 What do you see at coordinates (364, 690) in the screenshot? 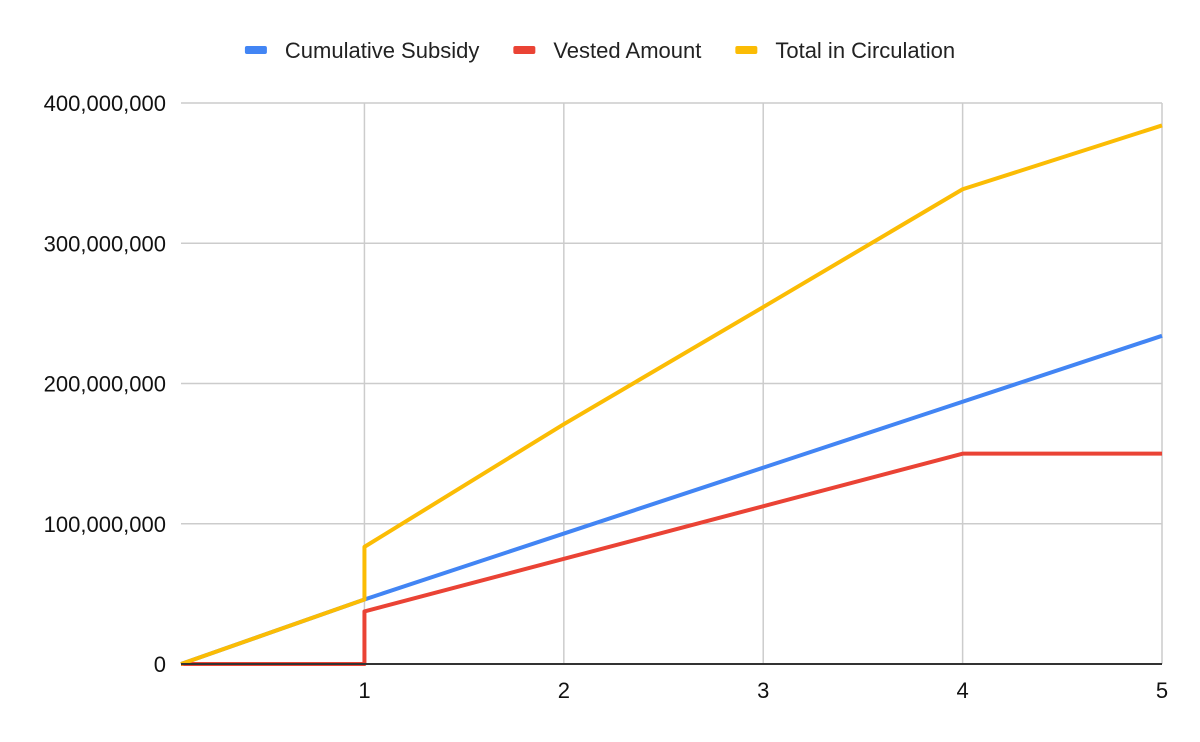
I see `x-tick-label: 1` at bounding box center [364, 690].